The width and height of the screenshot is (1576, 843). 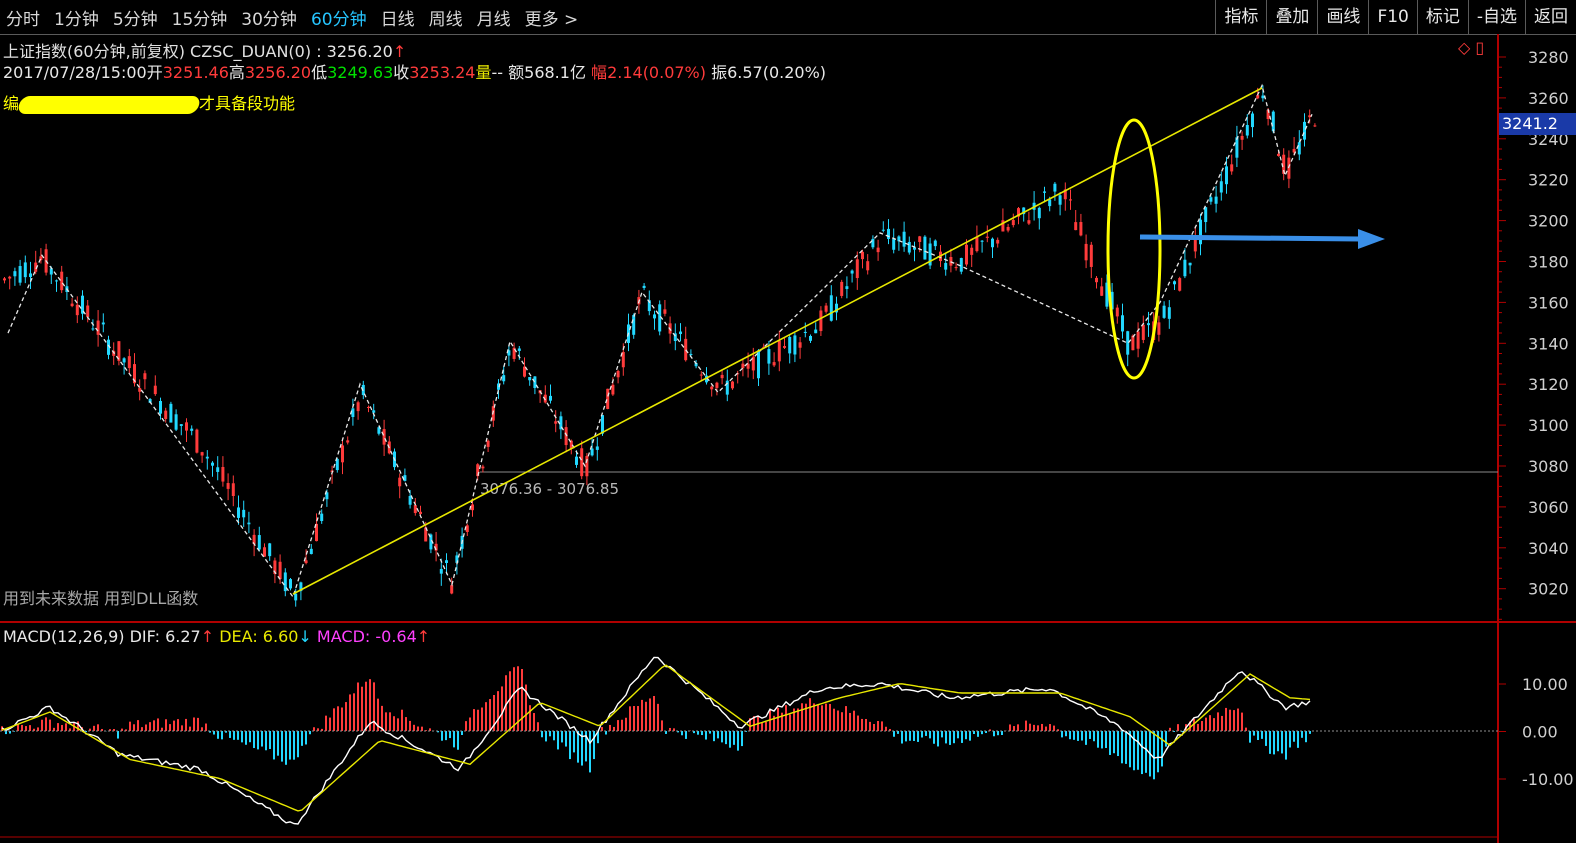 I want to click on last-value: : 3256.20, so click(x=354, y=51).